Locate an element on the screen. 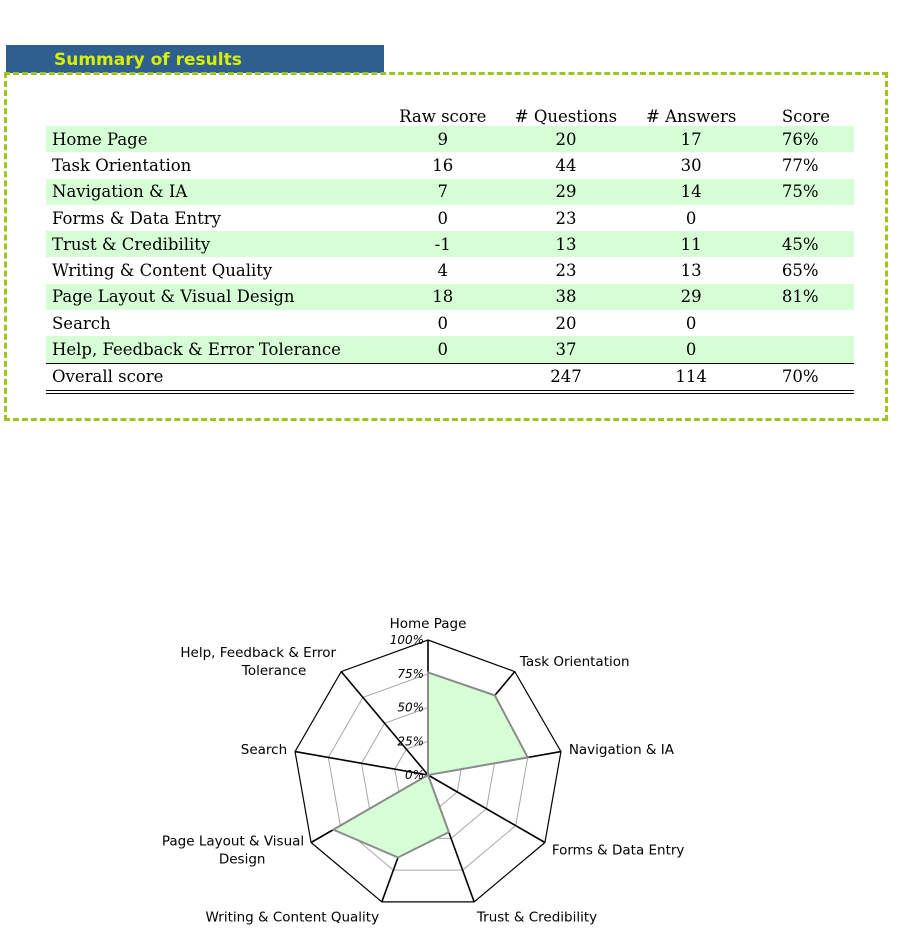 The width and height of the screenshot is (914, 946). radar-tick-label: 25% is located at coordinates (410, 741).